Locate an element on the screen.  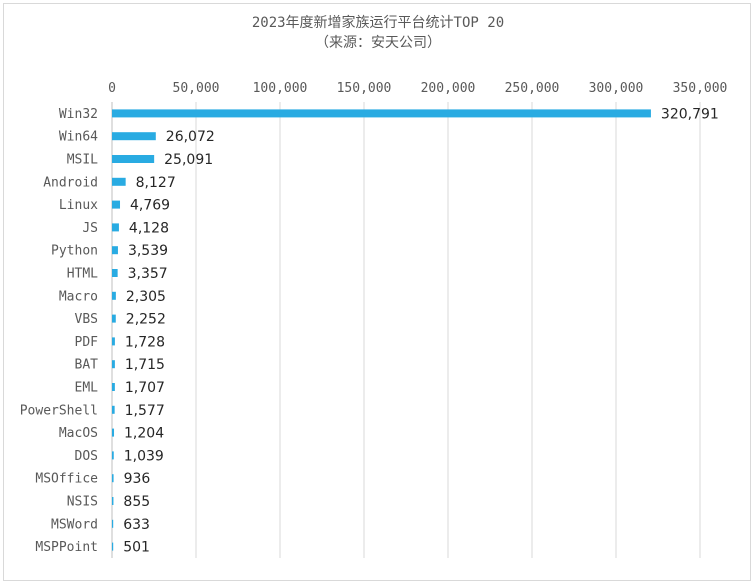
data-label: 855 is located at coordinates (136, 502).